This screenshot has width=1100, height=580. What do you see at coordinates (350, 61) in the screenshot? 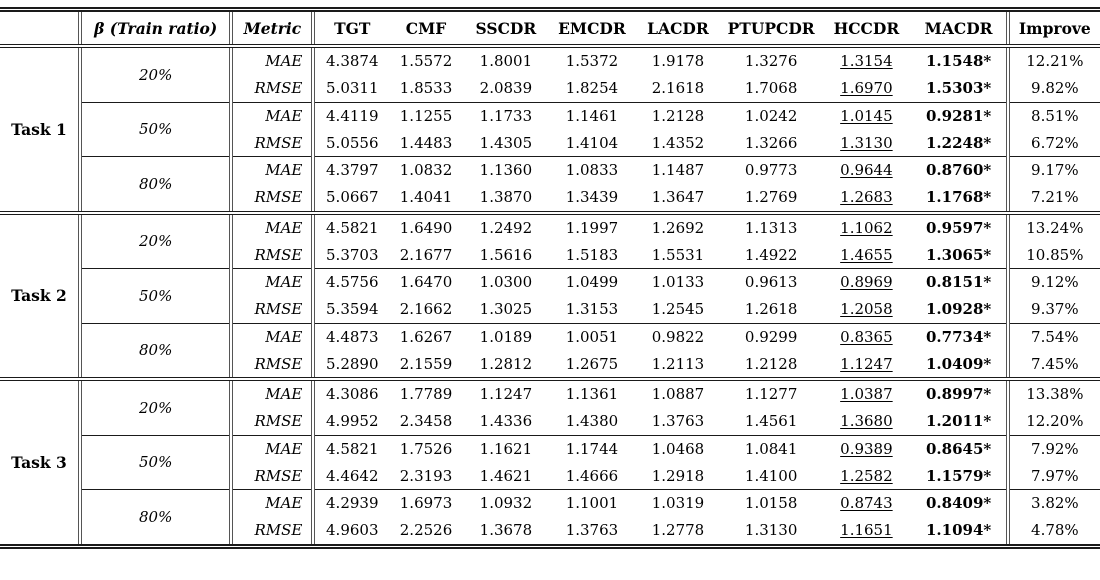
I see `cell-tgt: 4.3874` at bounding box center [350, 61].